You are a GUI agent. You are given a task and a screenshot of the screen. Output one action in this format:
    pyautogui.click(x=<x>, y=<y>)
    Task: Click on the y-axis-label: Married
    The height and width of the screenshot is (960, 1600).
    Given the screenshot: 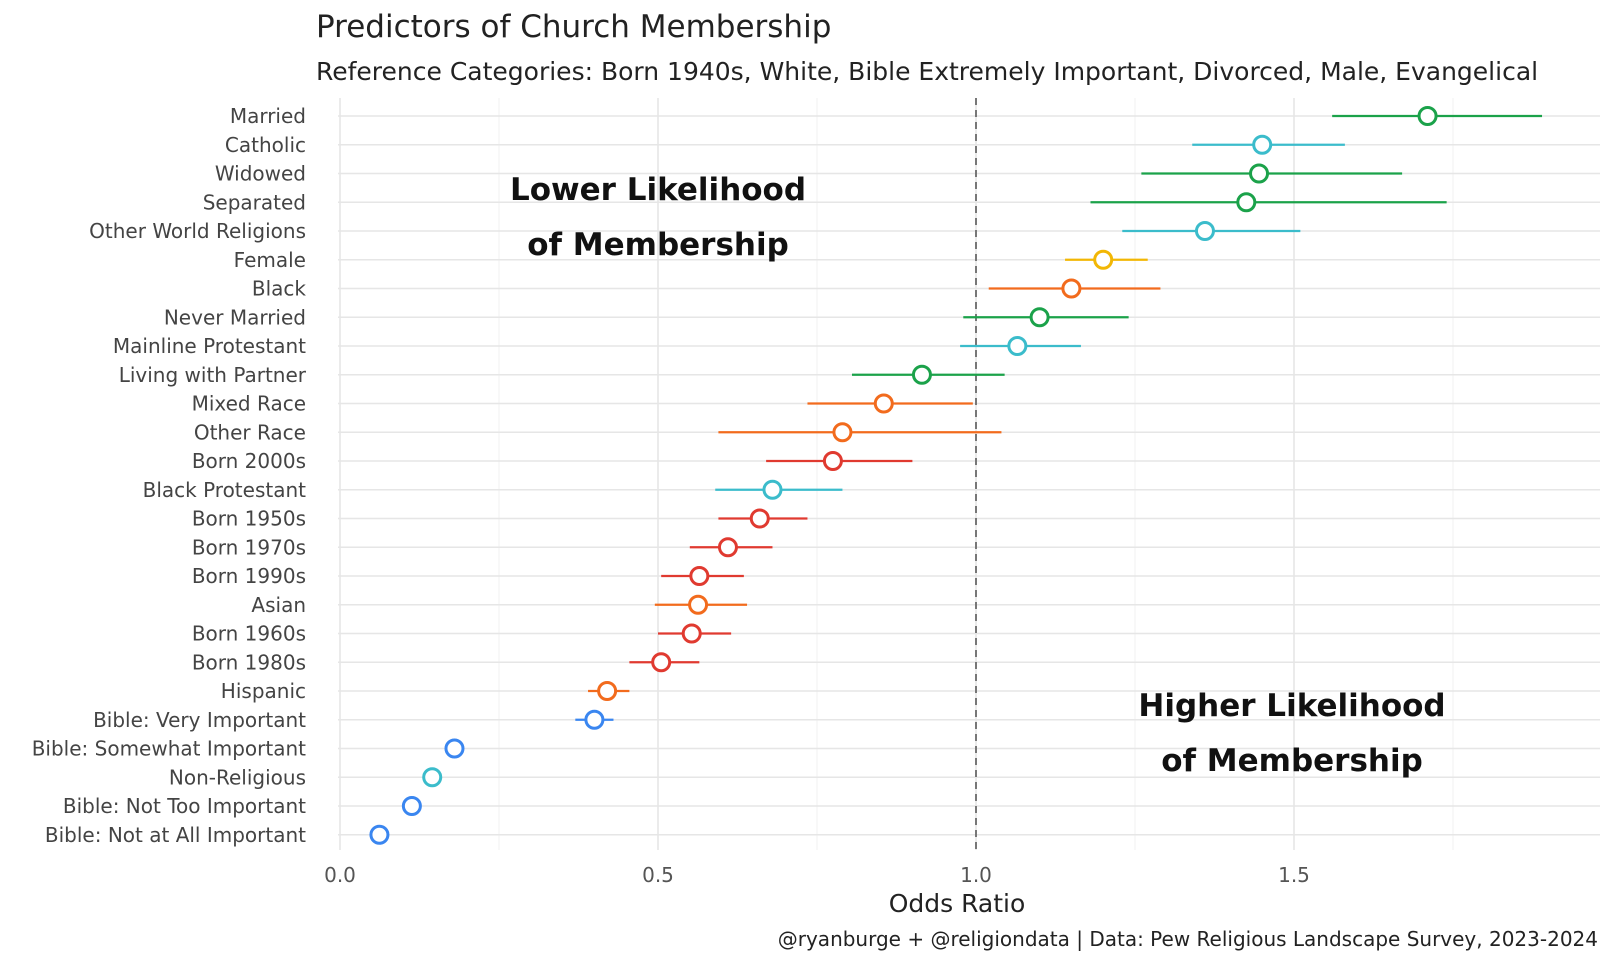 What is the action you would take?
    pyautogui.click(x=268, y=116)
    